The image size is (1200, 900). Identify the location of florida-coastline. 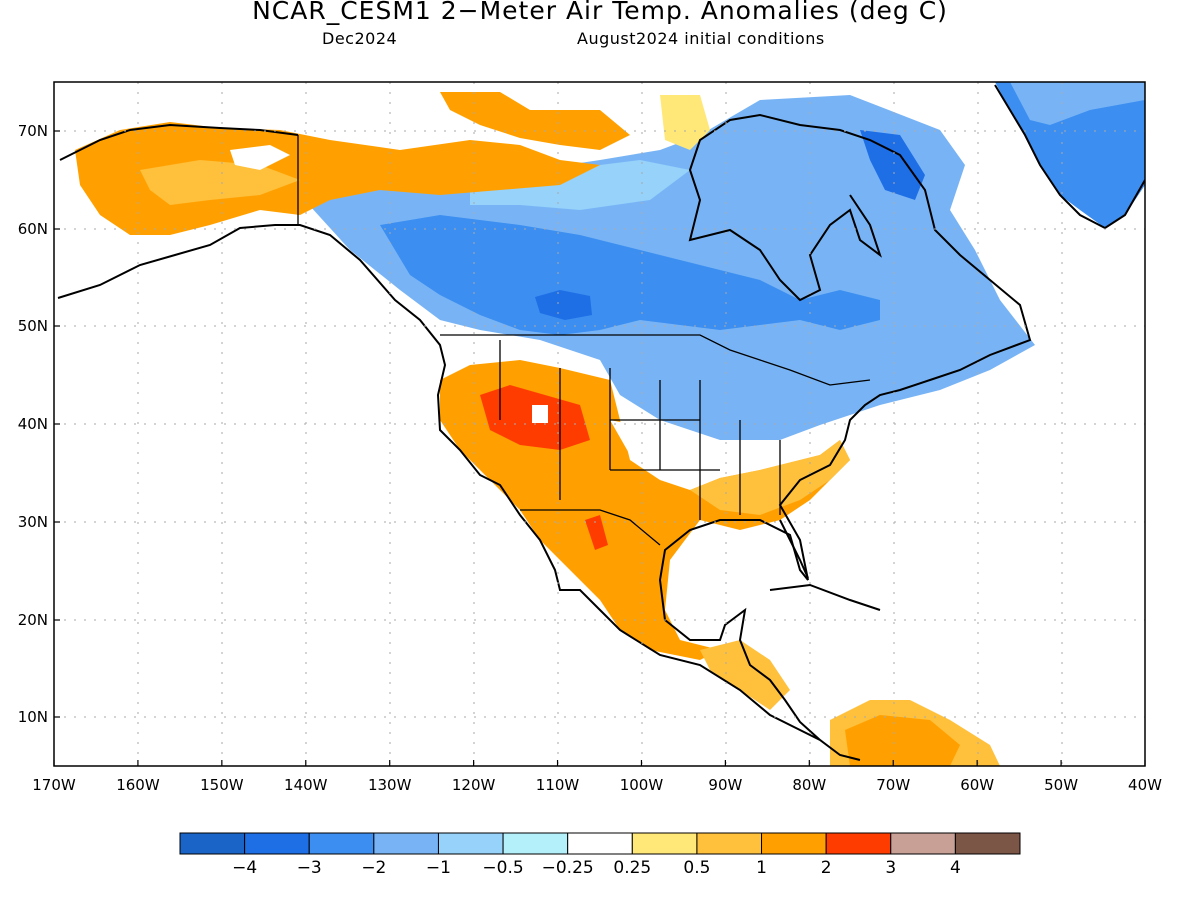
(794, 549).